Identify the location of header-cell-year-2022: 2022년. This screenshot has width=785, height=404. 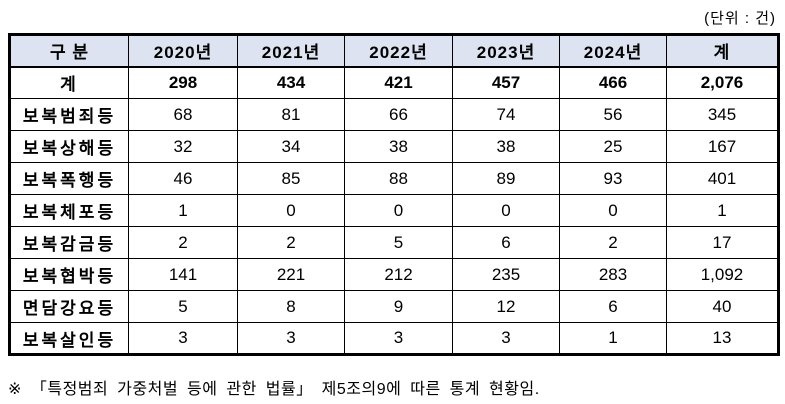
(398, 51).